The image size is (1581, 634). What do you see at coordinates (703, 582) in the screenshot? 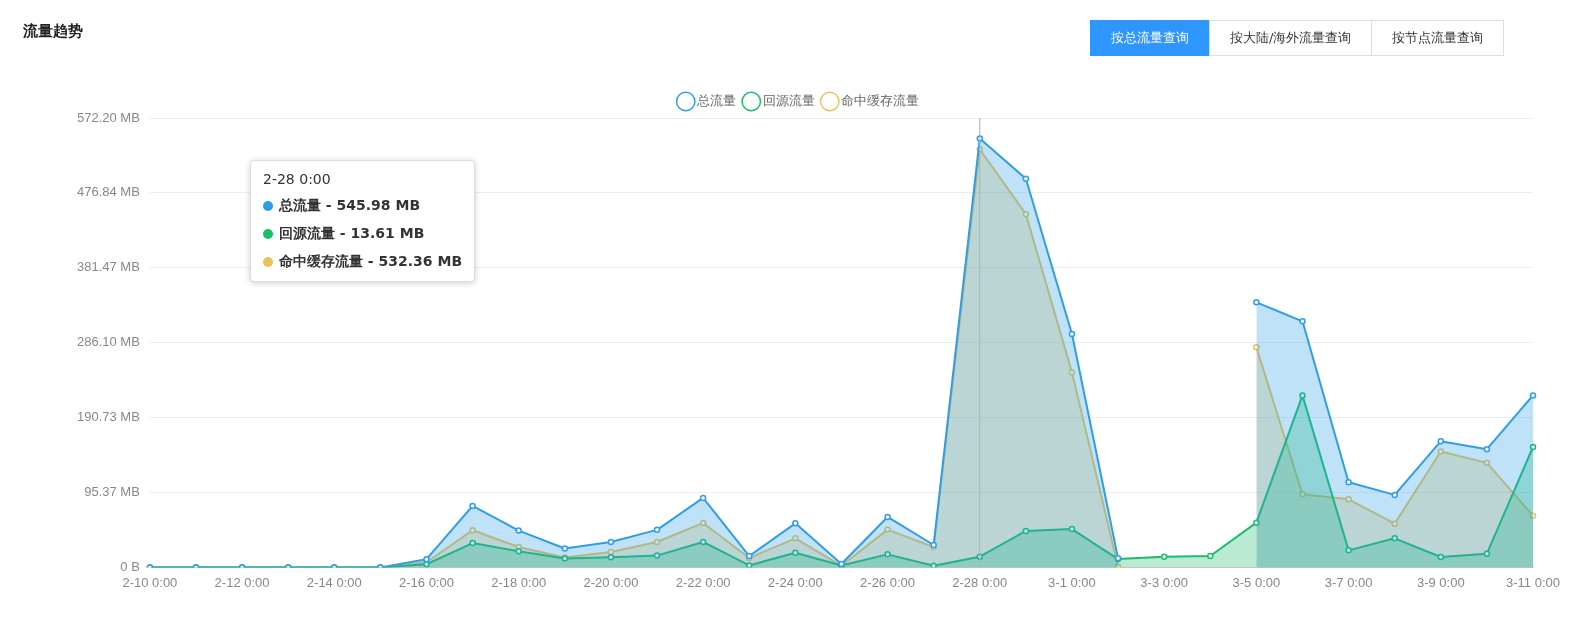
I see `x-tick-label: 2-22 0:00` at bounding box center [703, 582].